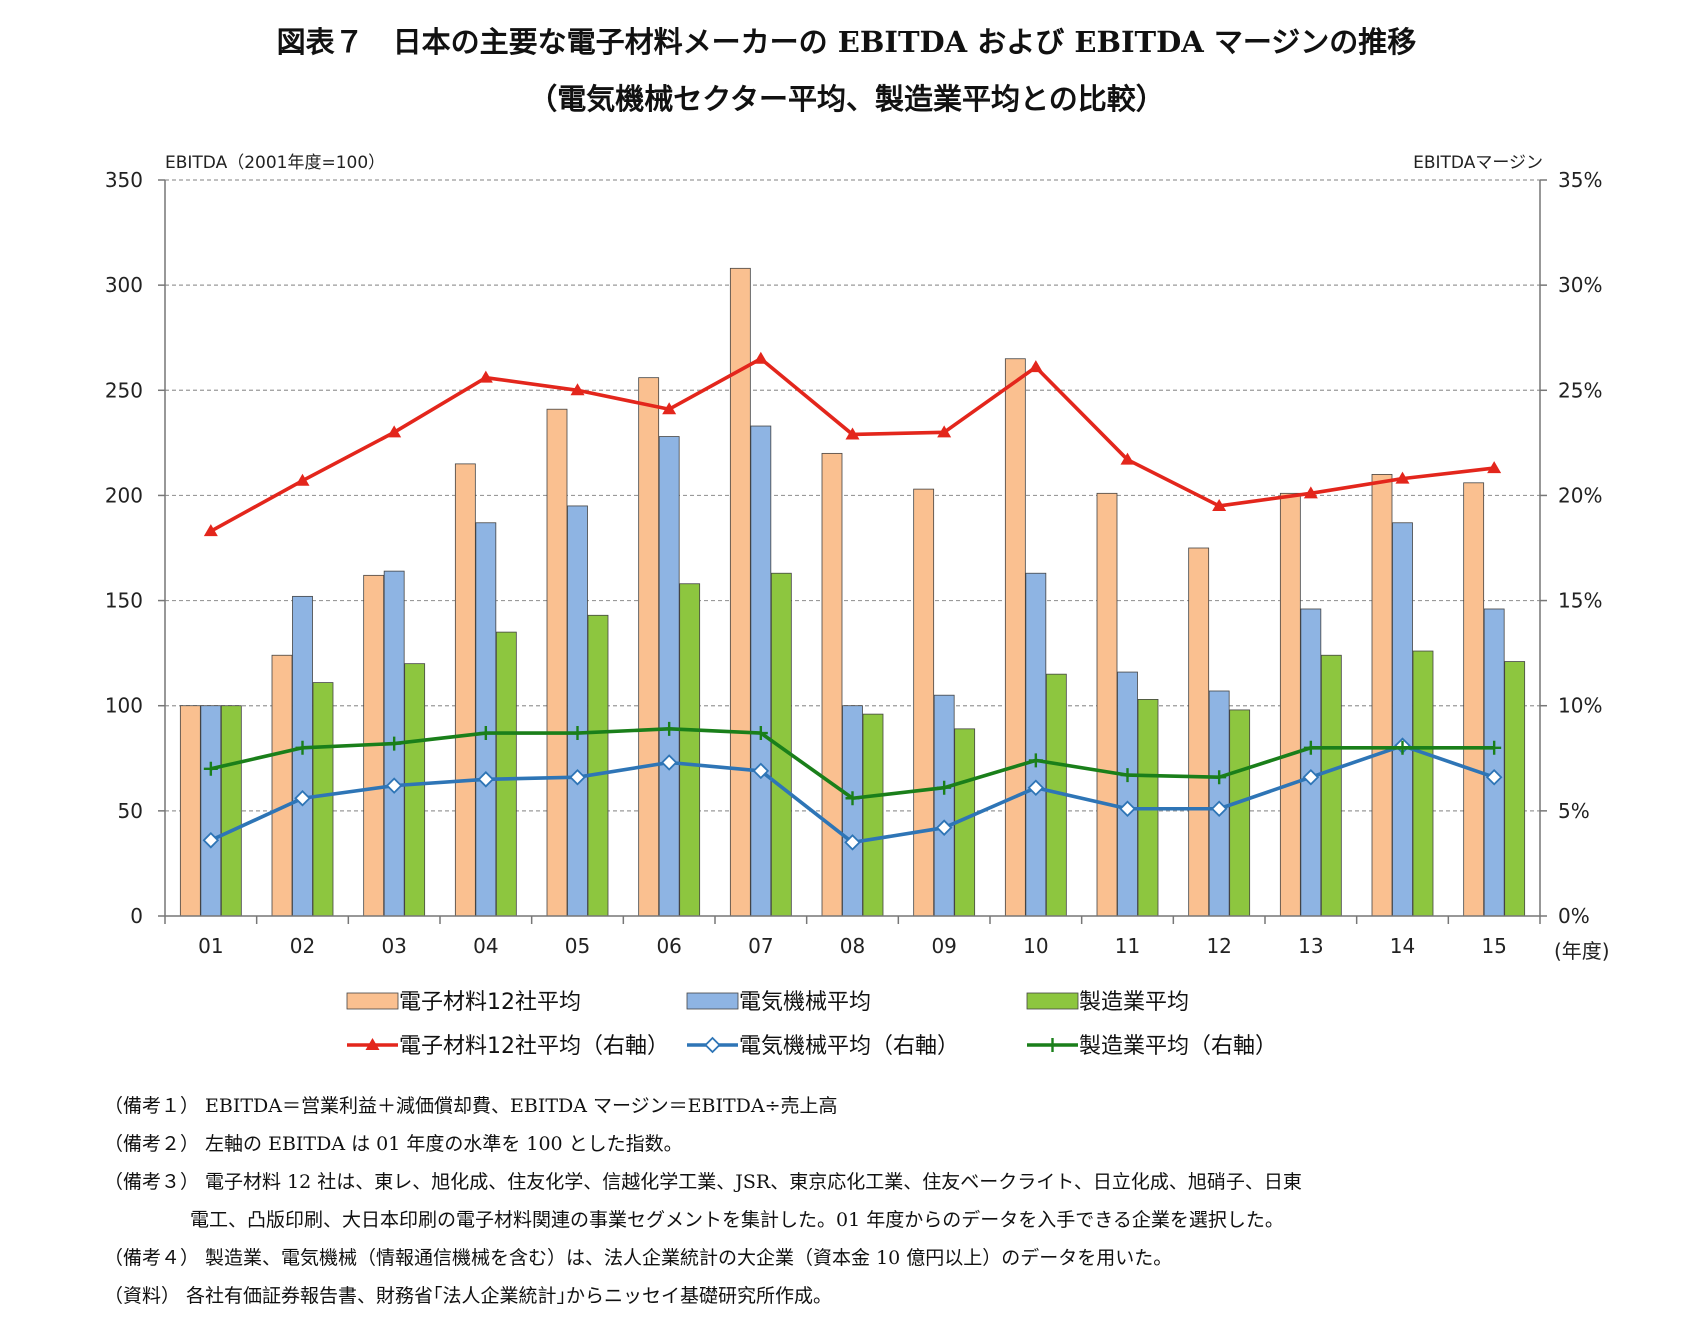  Describe the element at coordinates (302, 946) in the screenshot. I see `x-tick-label: 02` at that location.